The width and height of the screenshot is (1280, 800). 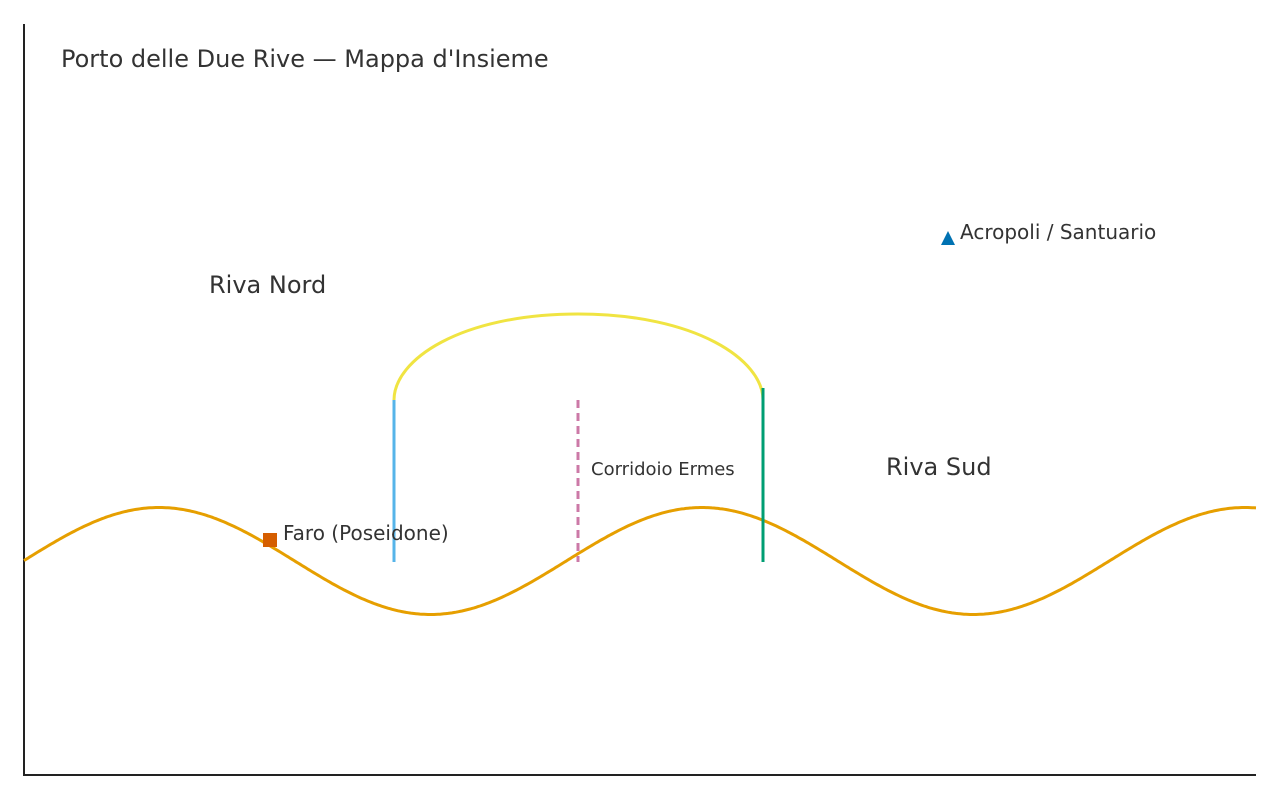 I want to click on riva-nord-label: Riva Nord, so click(x=267, y=285).